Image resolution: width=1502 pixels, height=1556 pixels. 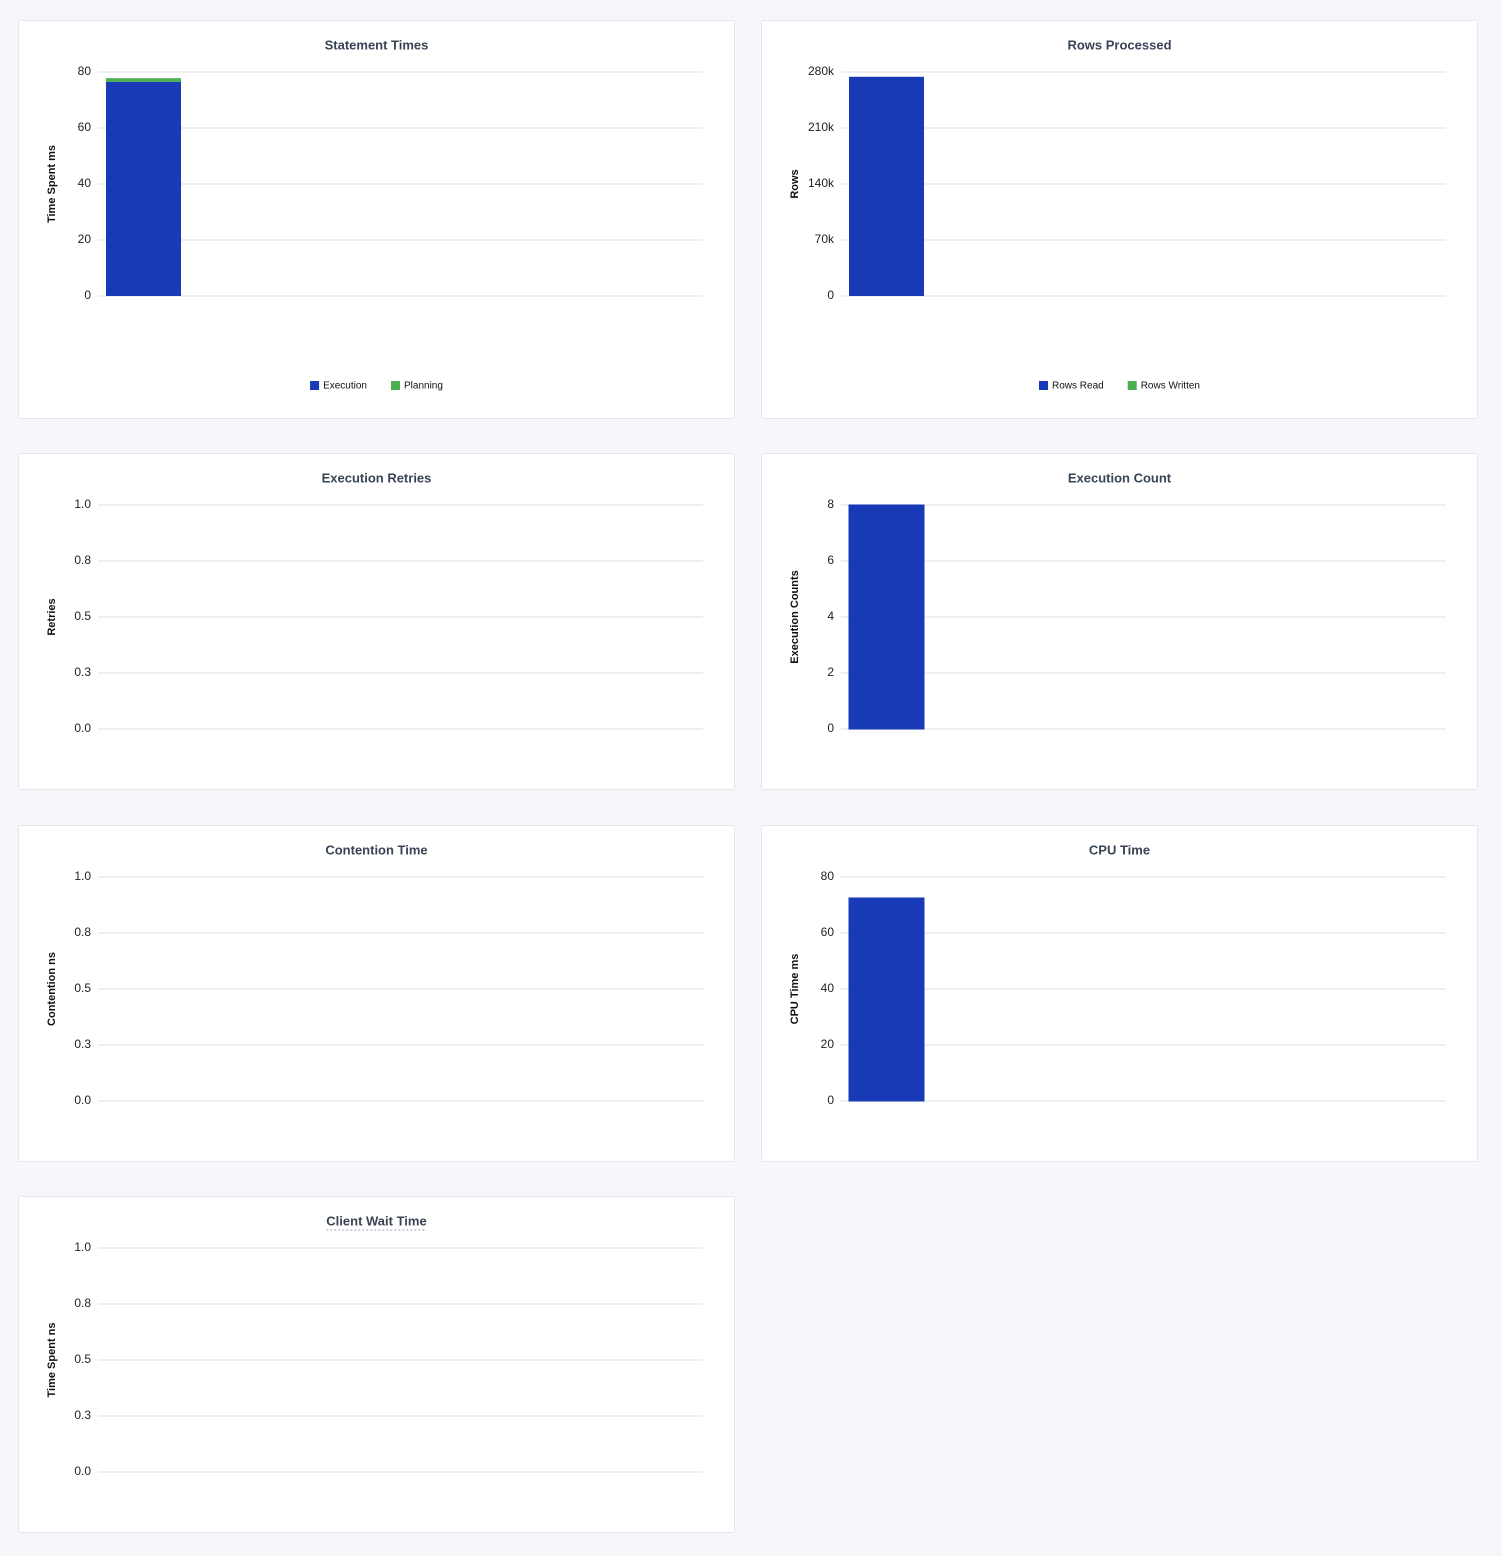 I want to click on y-axis-label: CPU Time ms, so click(x=795, y=989).